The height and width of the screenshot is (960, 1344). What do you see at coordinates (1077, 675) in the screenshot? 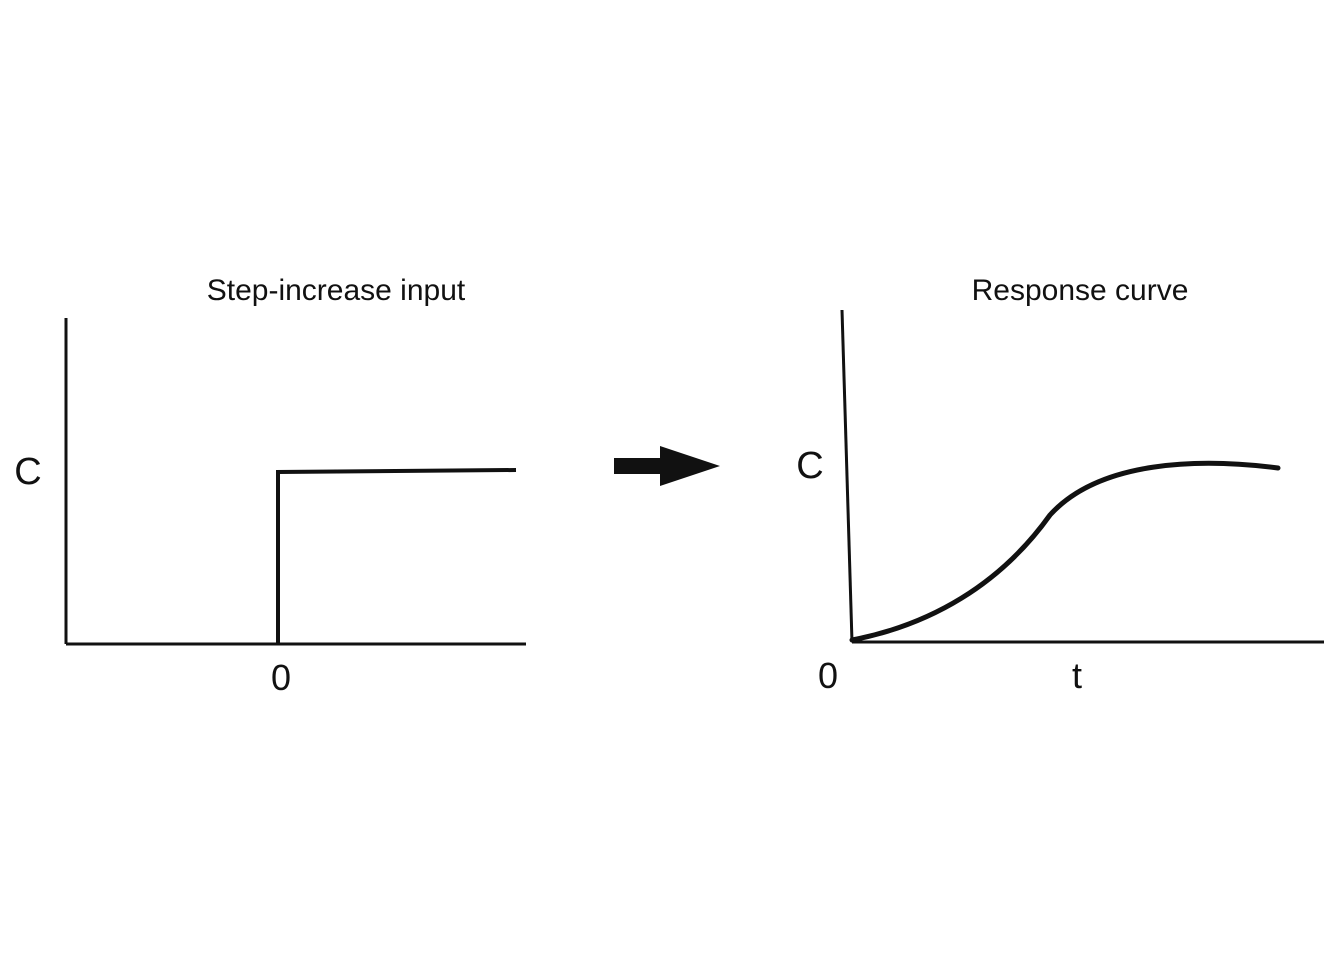
I see `response-x-axis-label: t` at bounding box center [1077, 675].